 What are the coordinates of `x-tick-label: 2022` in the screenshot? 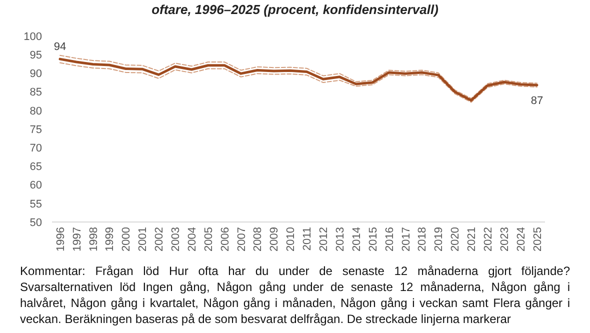 It's located at (488, 239).